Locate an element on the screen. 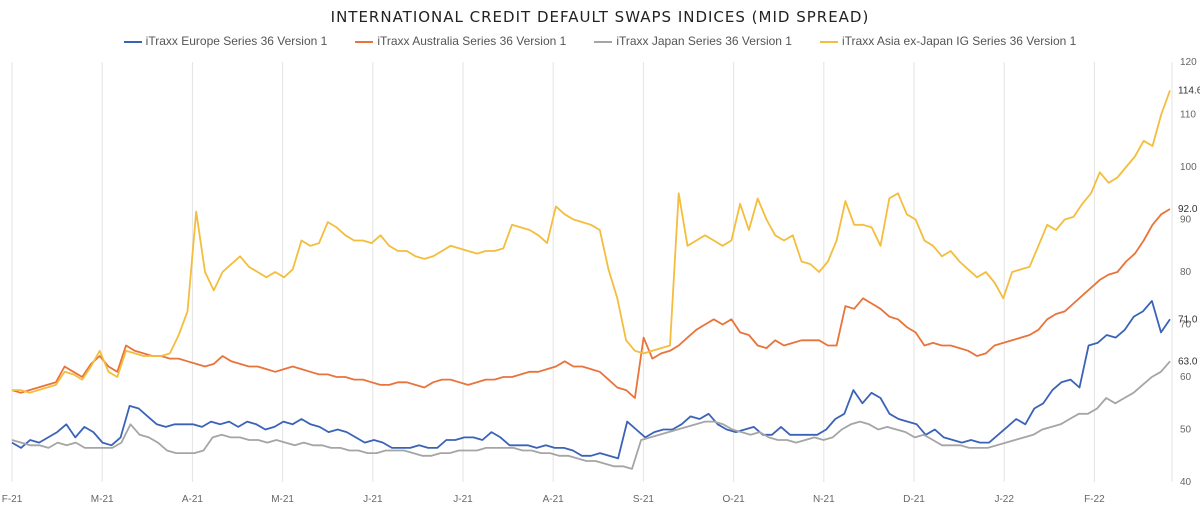  x-tick-label: F-22 is located at coordinates (1094, 499).